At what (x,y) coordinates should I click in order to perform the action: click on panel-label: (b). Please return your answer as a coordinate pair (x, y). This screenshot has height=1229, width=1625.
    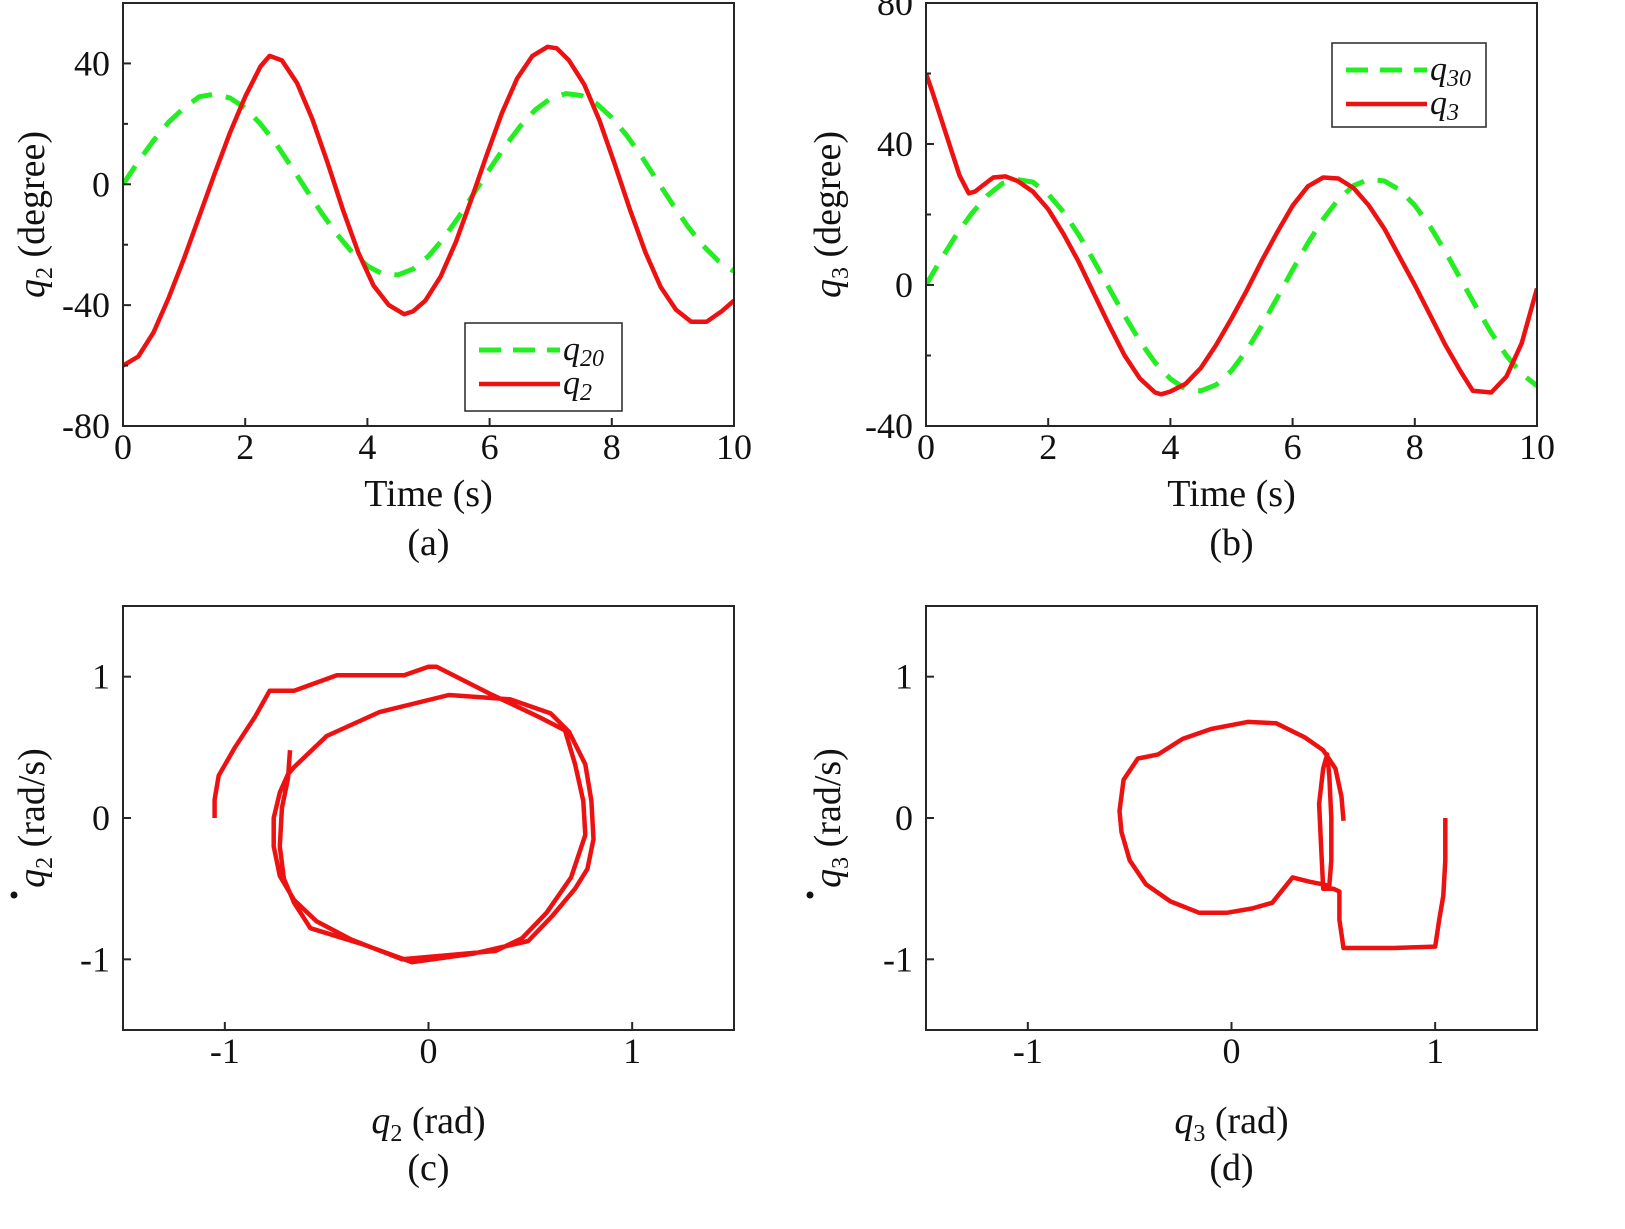
    Looking at the image, I should click on (1231, 543).